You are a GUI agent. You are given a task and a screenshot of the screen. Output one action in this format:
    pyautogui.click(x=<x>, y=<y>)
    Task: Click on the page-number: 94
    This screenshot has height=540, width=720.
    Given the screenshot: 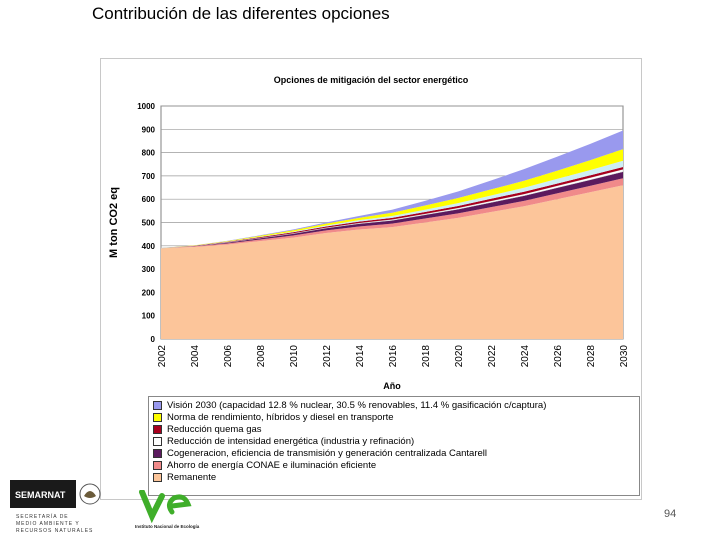 What is the action you would take?
    pyautogui.click(x=670, y=514)
    